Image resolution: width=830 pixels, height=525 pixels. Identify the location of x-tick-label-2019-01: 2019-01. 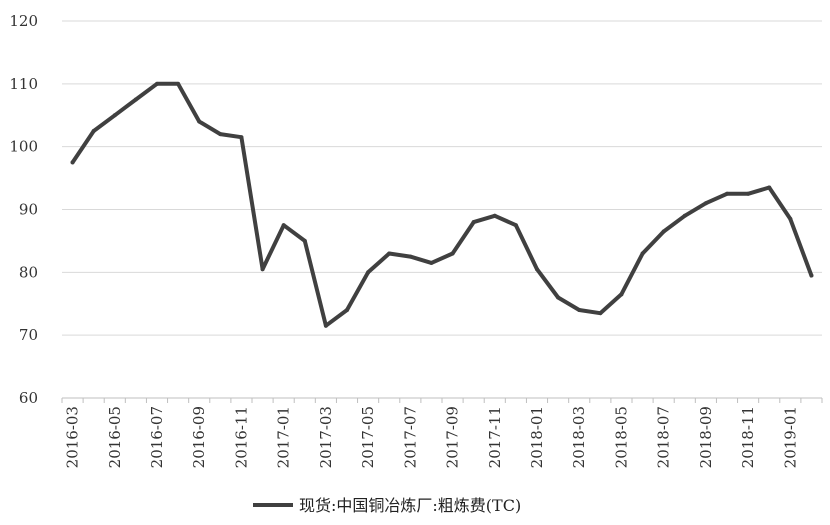
(790, 437).